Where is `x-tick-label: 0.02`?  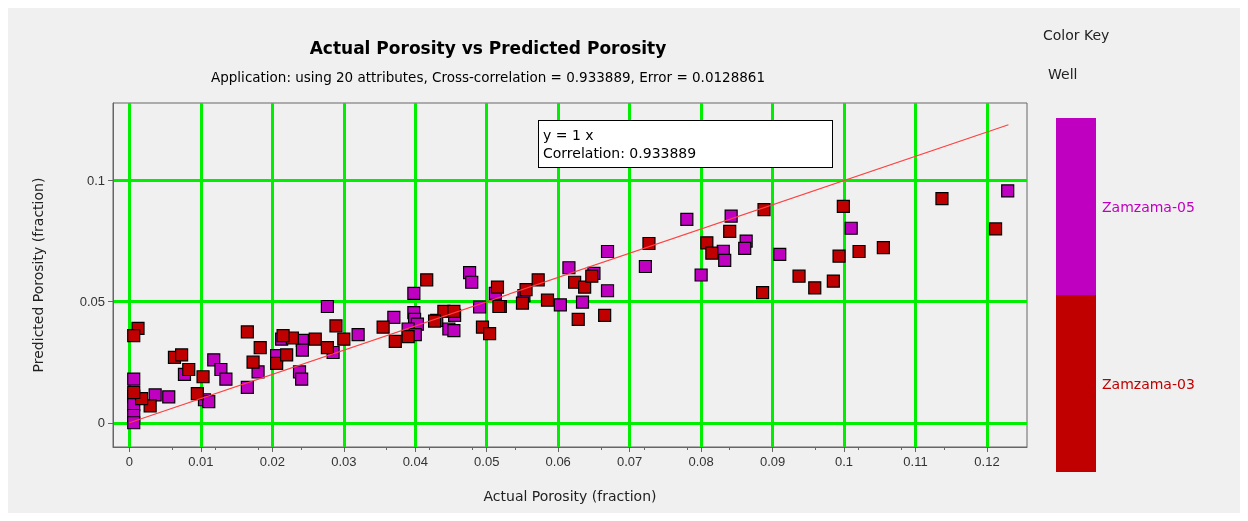 x-tick-label: 0.02 is located at coordinates (272, 461).